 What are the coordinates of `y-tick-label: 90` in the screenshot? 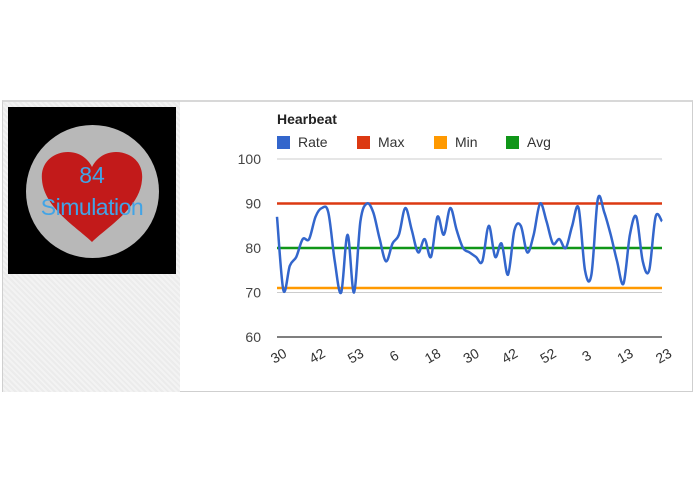 It's located at (253, 204).